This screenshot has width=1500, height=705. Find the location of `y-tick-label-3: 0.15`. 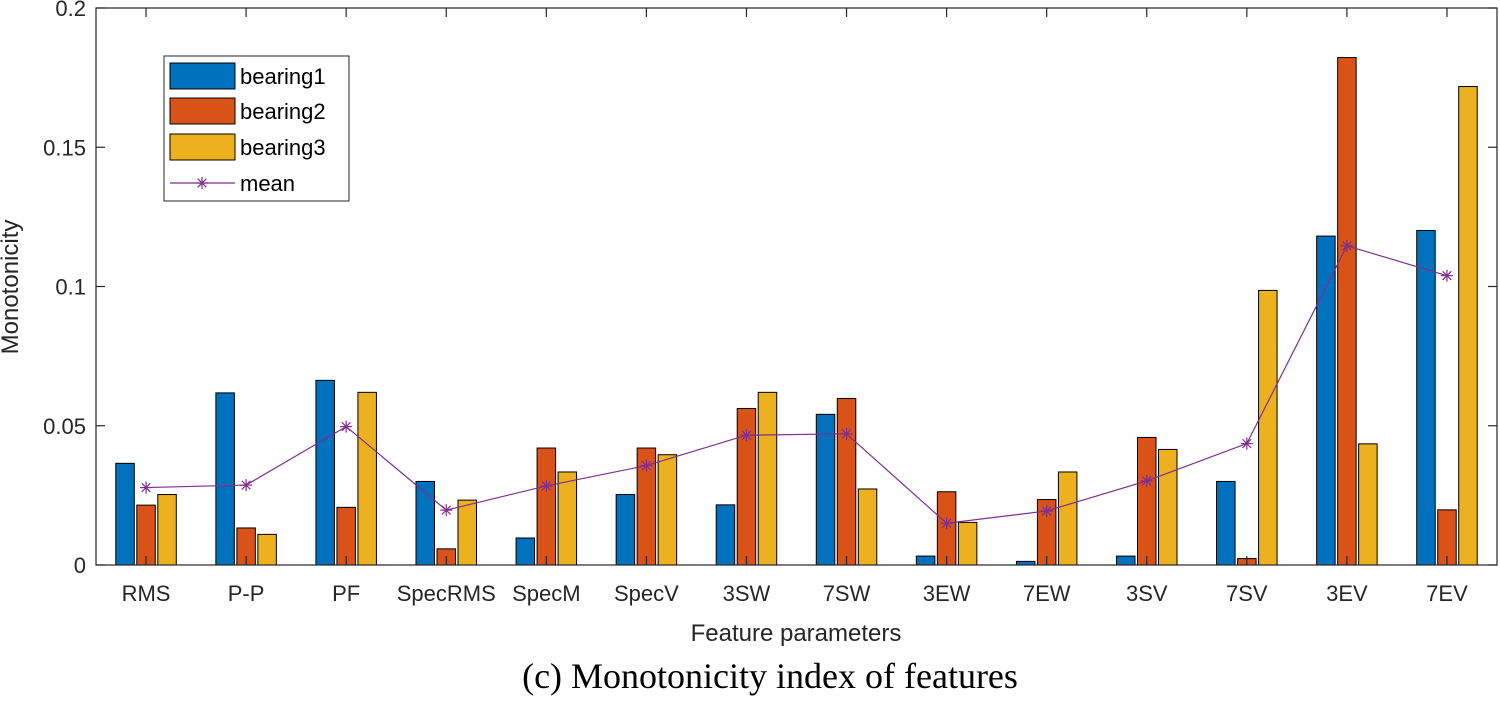

y-tick-label-3: 0.15 is located at coordinates (64, 147).